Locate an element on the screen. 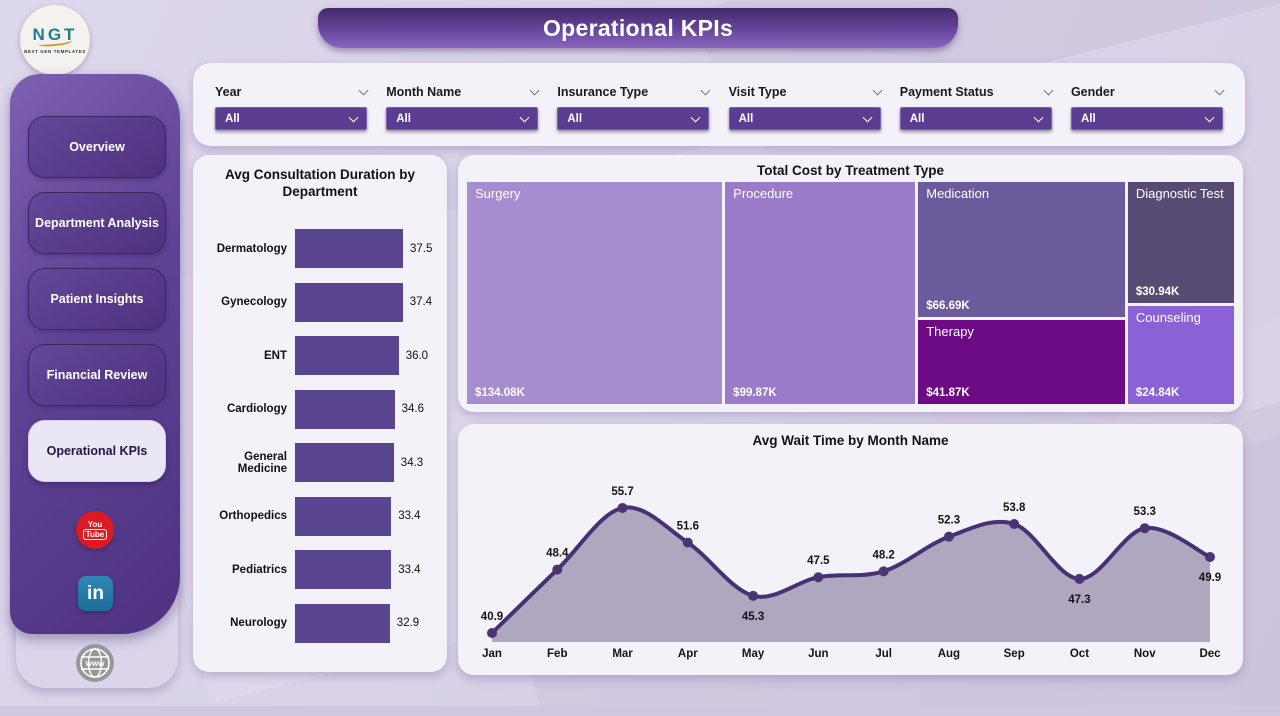 Image resolution: width=1280 pixels, height=716 pixels. payment-status-dropdown: All is located at coordinates (975, 118).